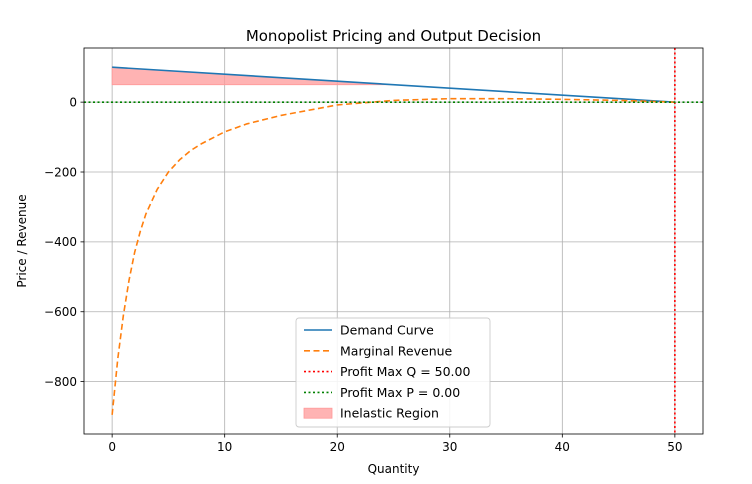  Describe the element at coordinates (393, 36) in the screenshot. I see `chart-title: Monopolist Pricing and Output Decision` at that location.